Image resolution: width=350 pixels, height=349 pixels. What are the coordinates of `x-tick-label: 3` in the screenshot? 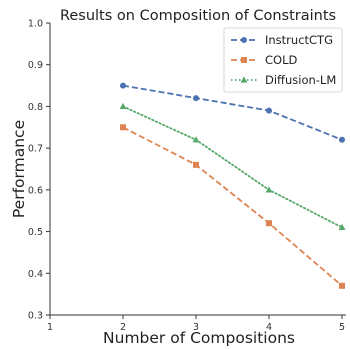 It's located at (196, 327).